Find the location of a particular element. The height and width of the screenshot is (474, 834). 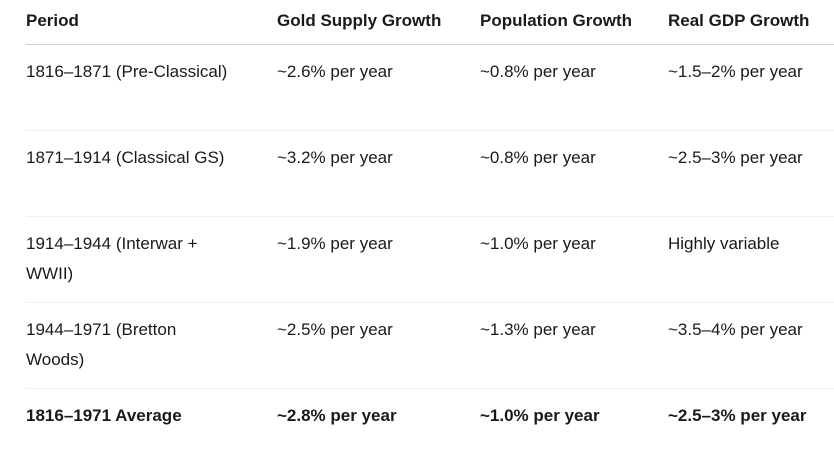

cell-period: 1816–1871 (Pre-Classical) is located at coordinates (127, 71).